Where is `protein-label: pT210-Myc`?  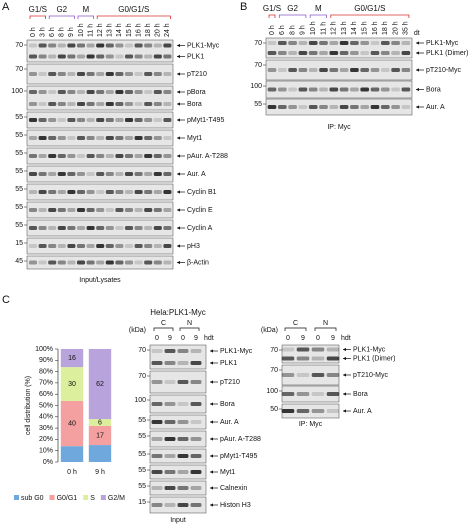
protein-label: pT210-Myc is located at coordinates (444, 70).